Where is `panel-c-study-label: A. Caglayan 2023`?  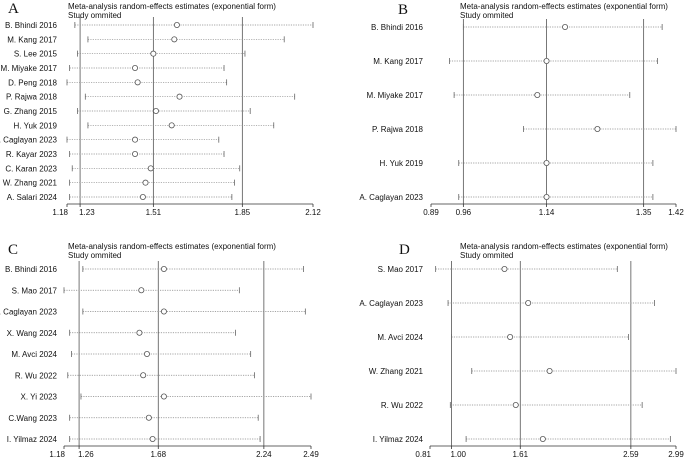
panel-c-study-label: A. Caglayan 2023 is located at coordinates (29, 312).